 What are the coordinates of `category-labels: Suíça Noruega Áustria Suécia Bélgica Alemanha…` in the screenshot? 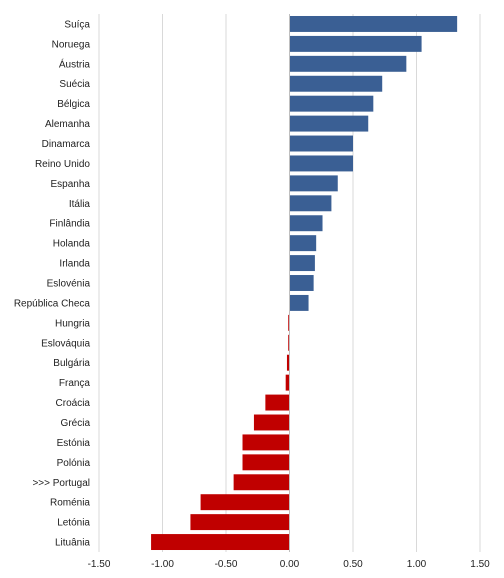 It's located at (52, 283).